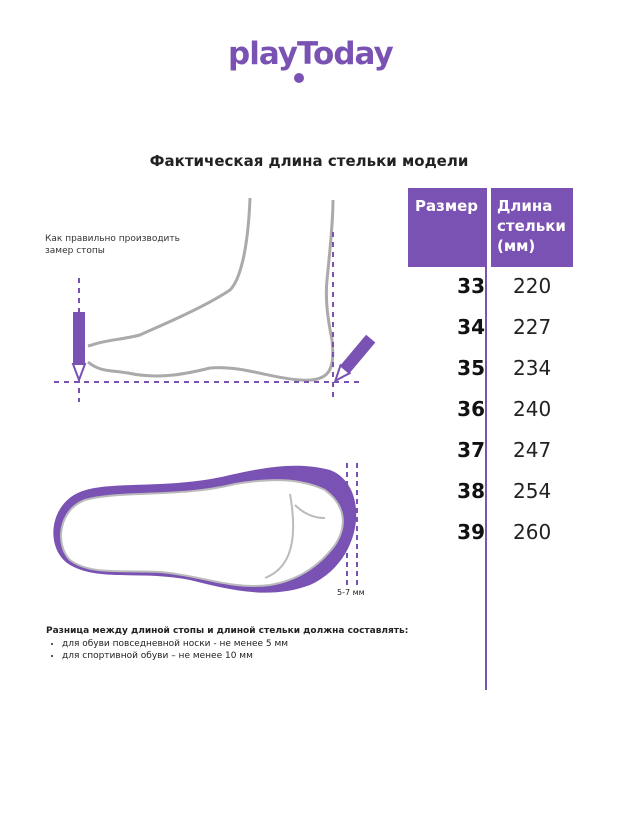  What do you see at coordinates (235, 656) in the screenshot?
I see `note-item: для спортивной обуви – не менее 10 мм` at bounding box center [235, 656].